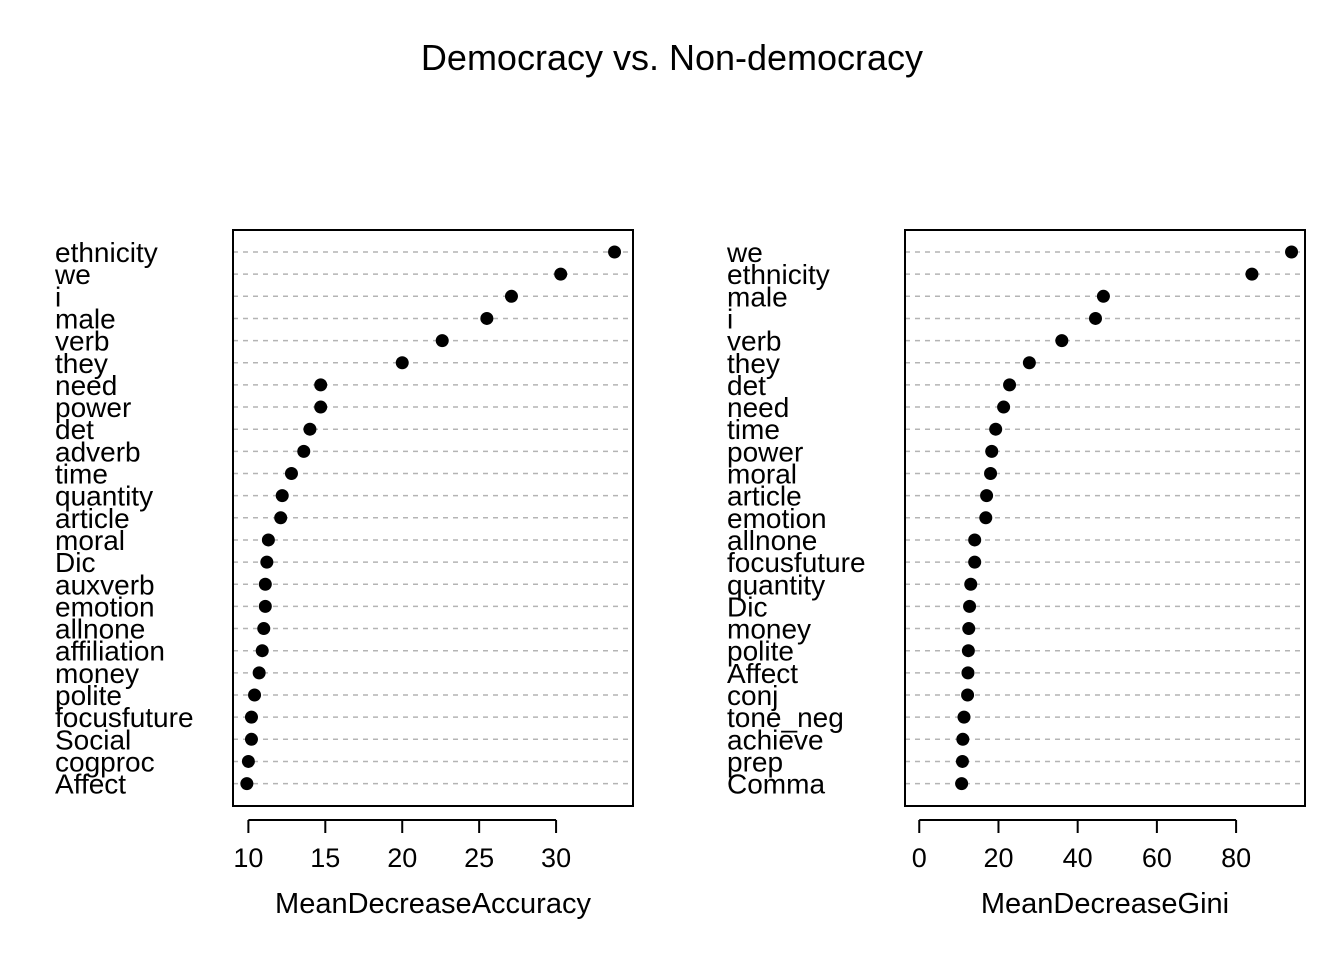 The image size is (1344, 960). What do you see at coordinates (919, 858) in the screenshot?
I see `x-tick-label: 0` at bounding box center [919, 858].